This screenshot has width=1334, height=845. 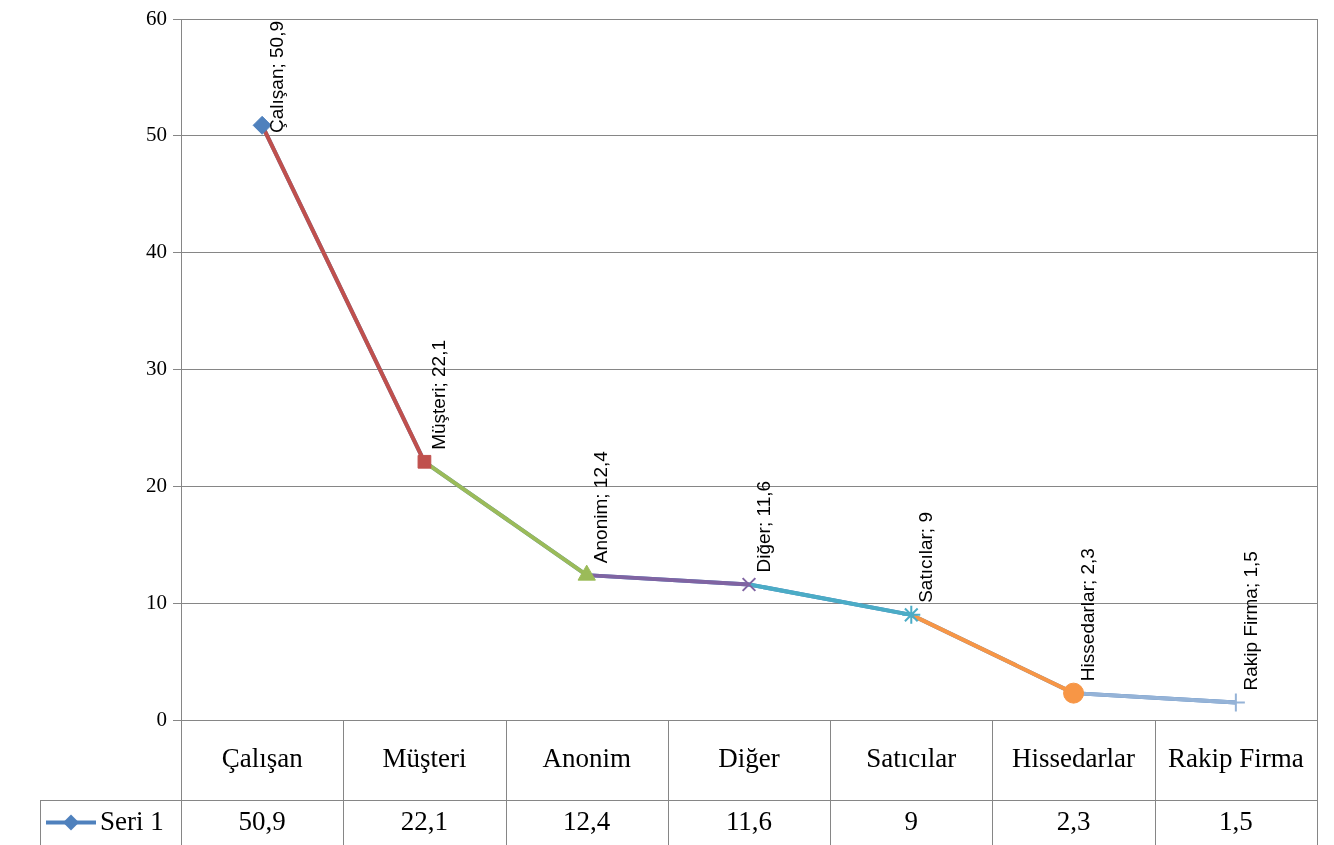 What do you see at coordinates (1235, 820) in the screenshot?
I see `data-label: 1,5` at bounding box center [1235, 820].